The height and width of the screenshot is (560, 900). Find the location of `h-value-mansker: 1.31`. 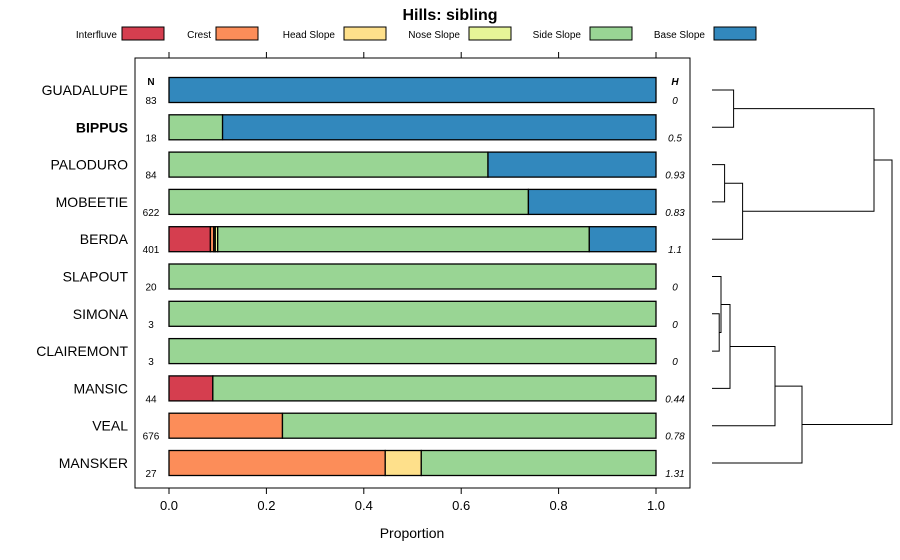

h-value-mansker: 1.31 is located at coordinates (674, 474).